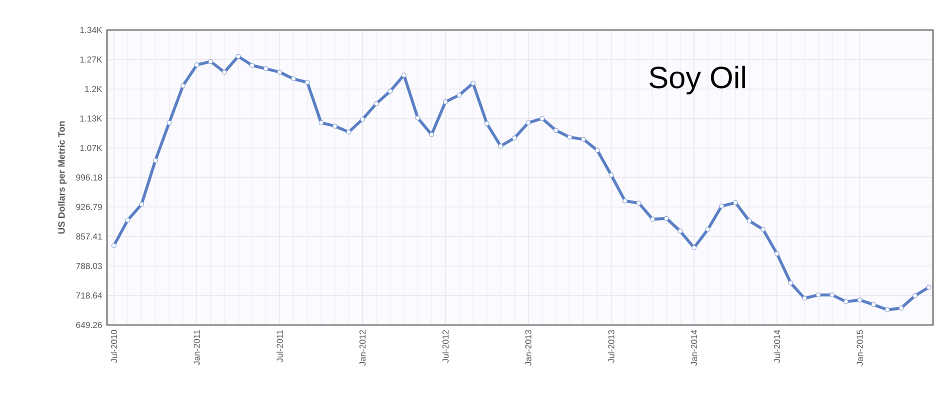  I want to click on y-tick-label: 1.13K, so click(91, 118).